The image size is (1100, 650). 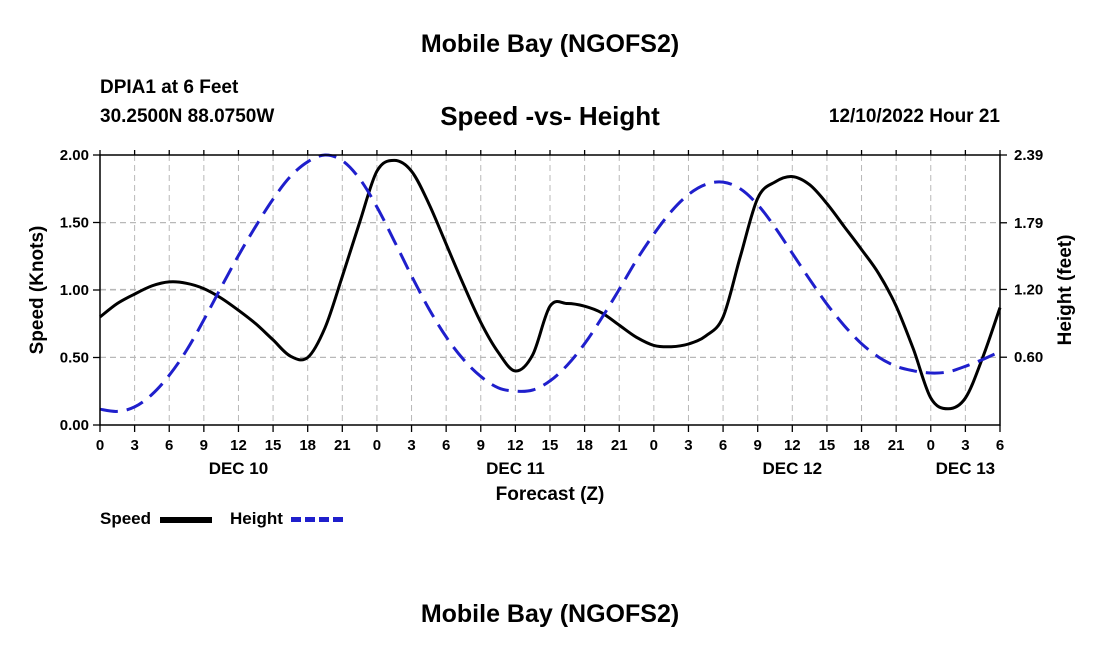 What do you see at coordinates (256, 518) in the screenshot?
I see `legend-height-label: Height` at bounding box center [256, 518].